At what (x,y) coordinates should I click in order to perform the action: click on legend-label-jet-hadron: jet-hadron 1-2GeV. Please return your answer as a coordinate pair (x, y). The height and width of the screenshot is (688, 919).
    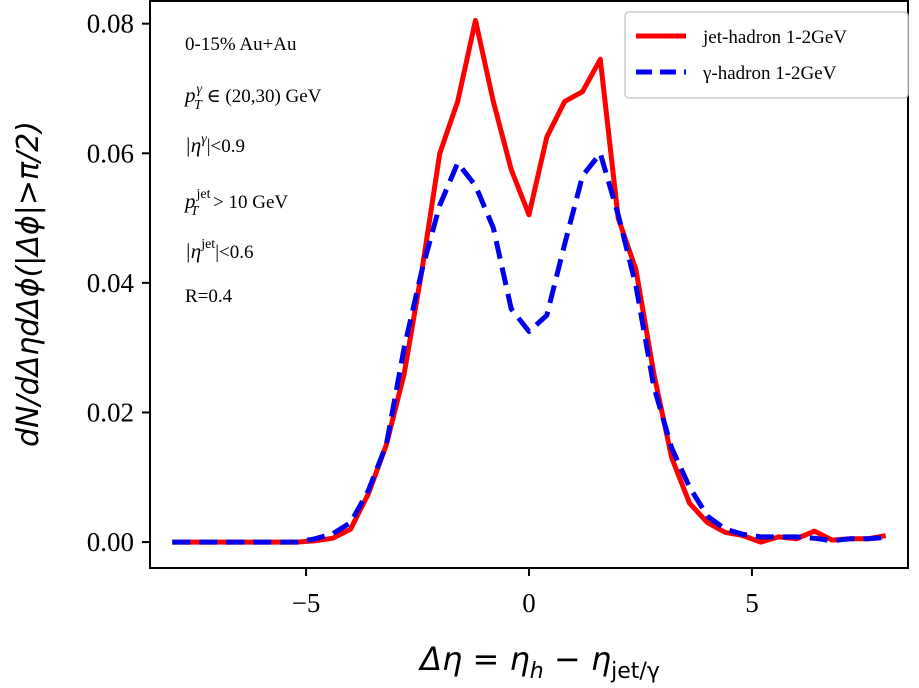
    Looking at the image, I should click on (774, 37).